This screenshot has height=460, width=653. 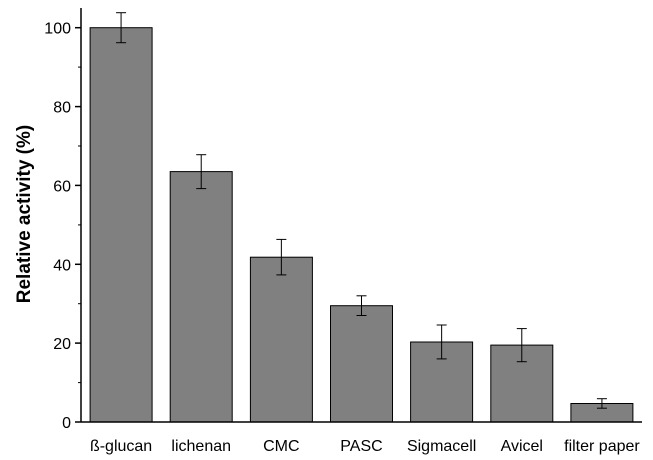 I want to click on x-tick-label-6: filter paper, so click(x=602, y=446).